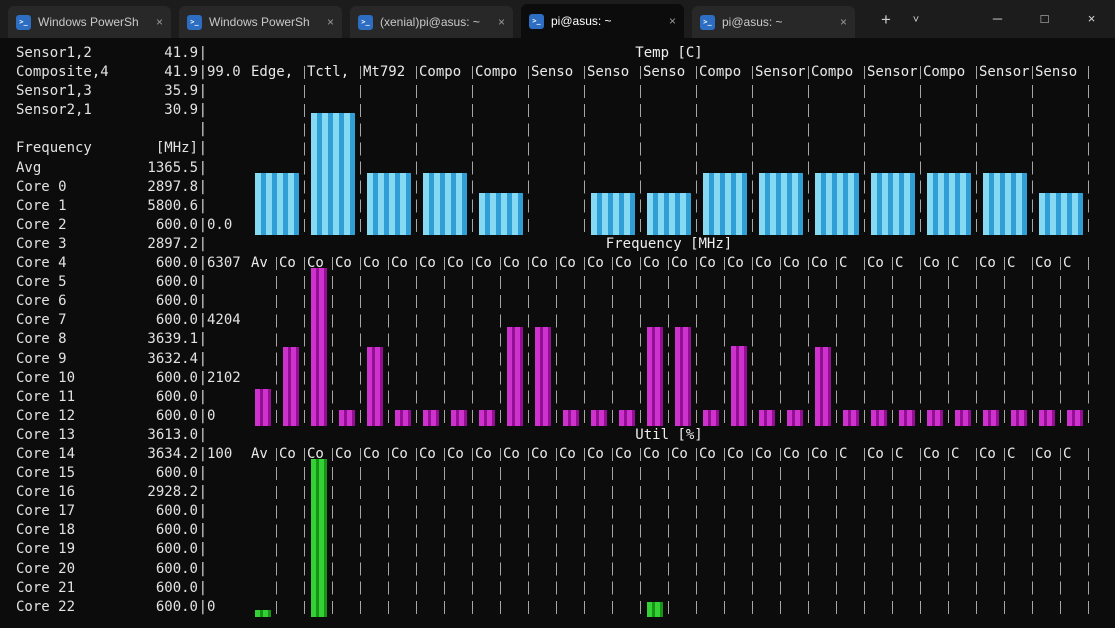 This screenshot has height=628, width=1115. I want to click on metric-label: Core 8, so click(41, 339).